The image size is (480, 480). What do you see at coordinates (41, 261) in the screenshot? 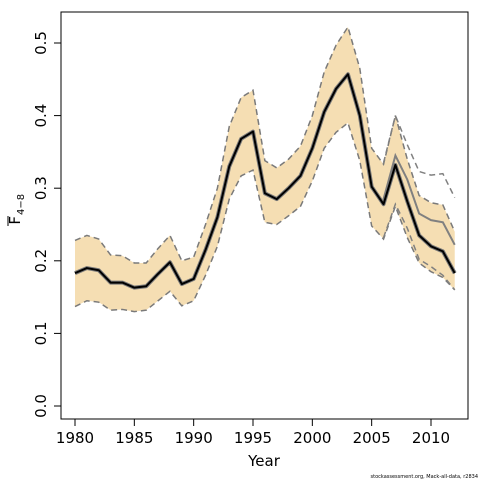
I see `y-tick-label-0.2: 0.2` at bounding box center [41, 261].